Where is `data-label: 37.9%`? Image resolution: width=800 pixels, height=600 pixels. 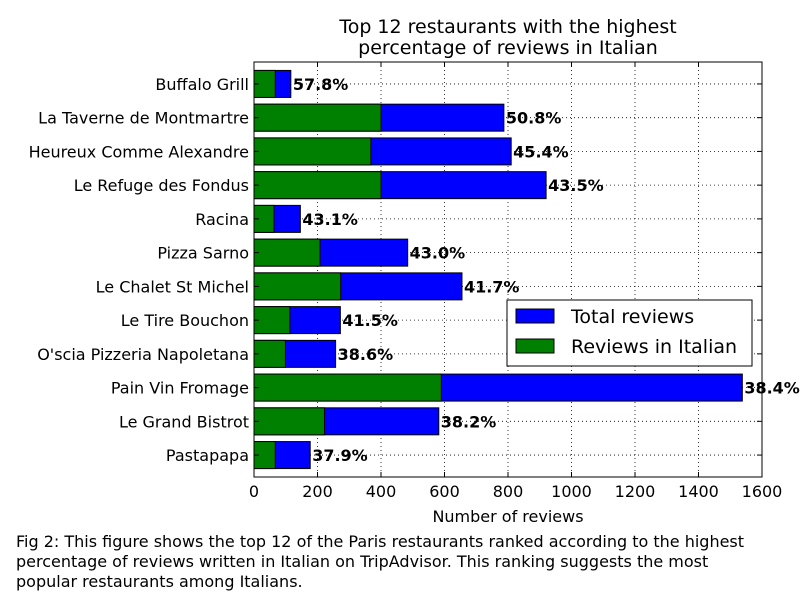
data-label: 37.9% is located at coordinates (340, 455).